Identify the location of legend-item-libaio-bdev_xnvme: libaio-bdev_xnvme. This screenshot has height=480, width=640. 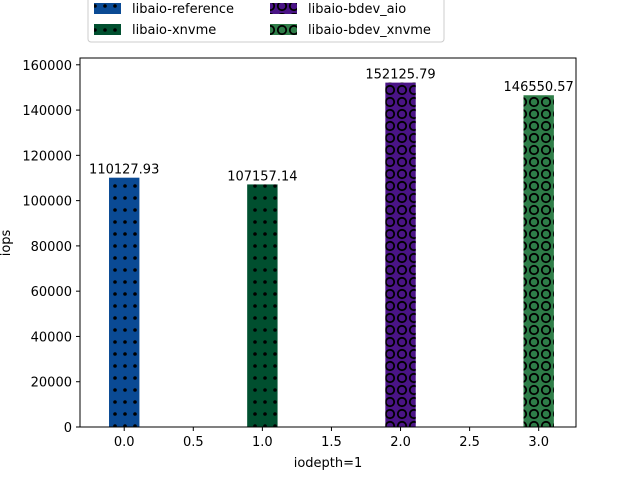
(350, 30).